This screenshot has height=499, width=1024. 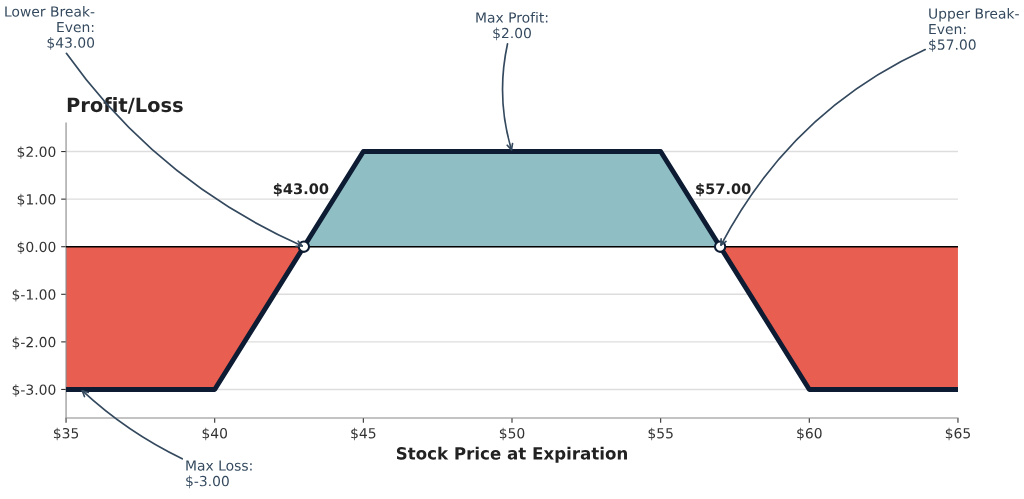 I want to click on y-tick-label: $1.00, so click(x=36, y=200).